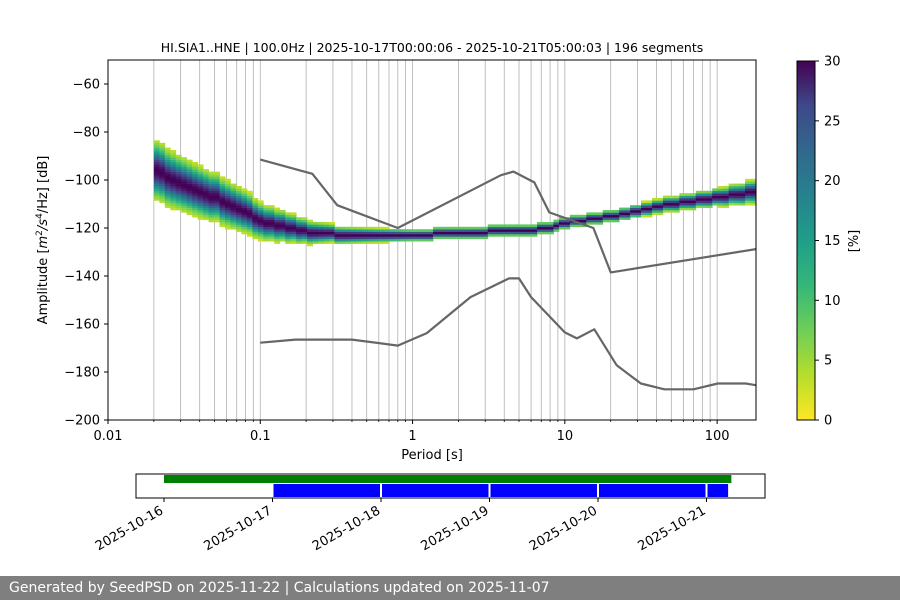  I want to click on colorbar-tick-label: 20, so click(832, 181).